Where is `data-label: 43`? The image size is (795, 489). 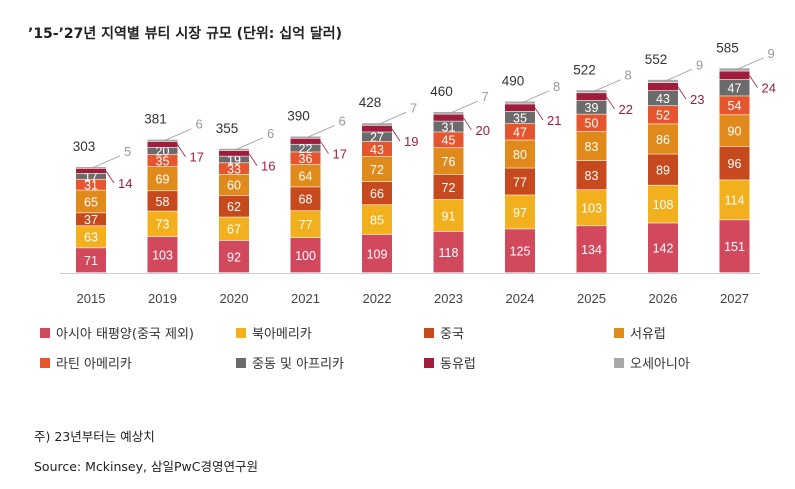 data-label: 43 is located at coordinates (377, 150).